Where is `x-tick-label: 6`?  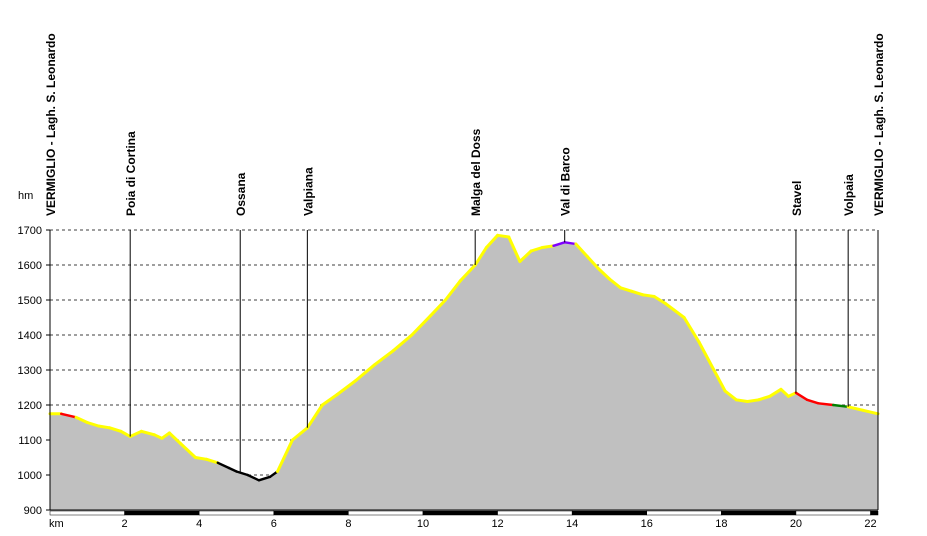 x-tick-label: 6 is located at coordinates (274, 524).